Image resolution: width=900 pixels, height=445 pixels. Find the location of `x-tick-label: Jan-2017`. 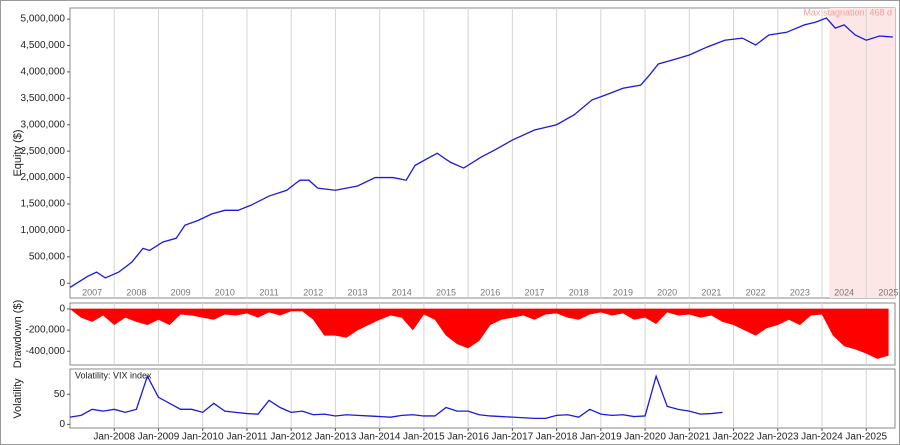

x-tick-label: Jan-2017 is located at coordinates (513, 437).